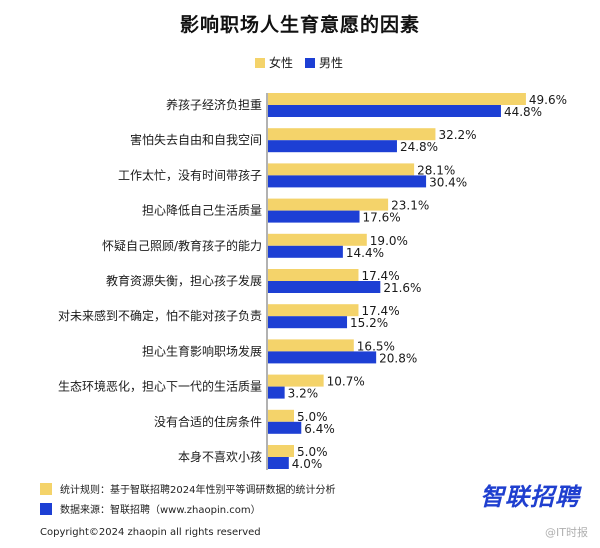 The width and height of the screenshot is (600, 548). What do you see at coordinates (410, 206) in the screenshot?
I see `value-label-female: 23.1%` at bounding box center [410, 206].